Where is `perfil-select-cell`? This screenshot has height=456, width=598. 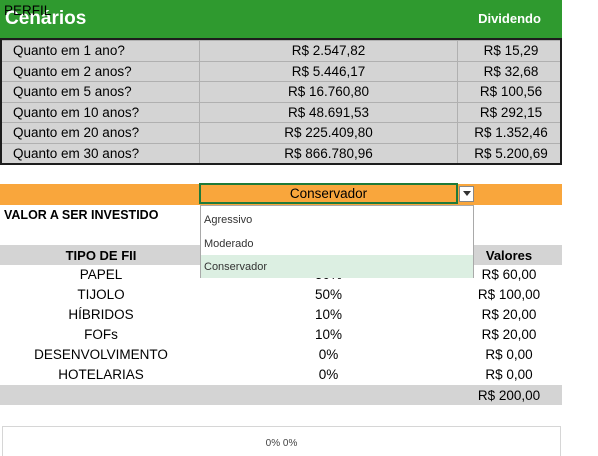 perfil-select-cell is located at coordinates (328, 193).